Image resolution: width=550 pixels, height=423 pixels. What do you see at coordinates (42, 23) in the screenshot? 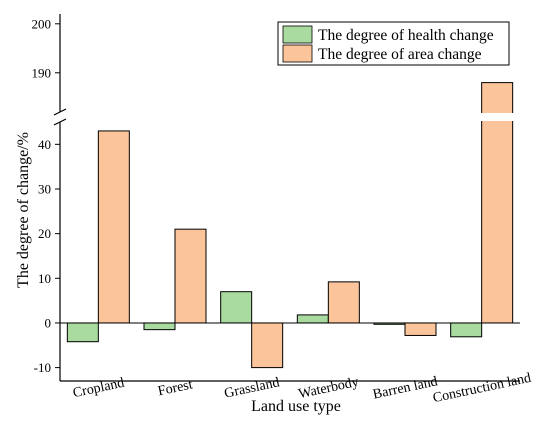
I see `y-tick-label: 200` at bounding box center [42, 23].